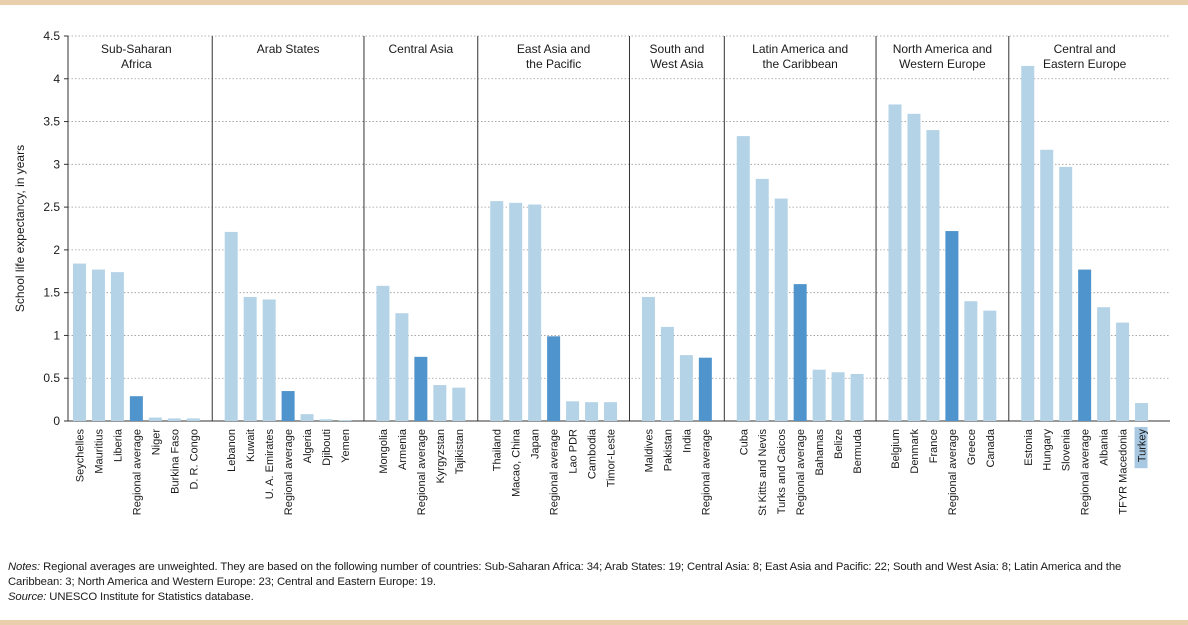 This screenshot has width=1188, height=625. Describe the element at coordinates (934, 446) in the screenshot. I see `category-label: France` at that location.